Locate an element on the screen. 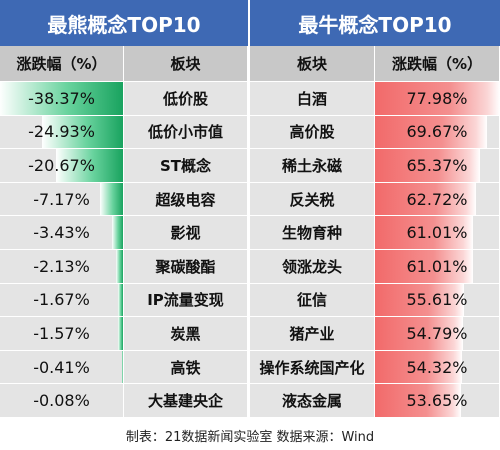 Image resolution: width=500 pixels, height=450 pixels. bear-change-value: -0.41% is located at coordinates (61, 367).